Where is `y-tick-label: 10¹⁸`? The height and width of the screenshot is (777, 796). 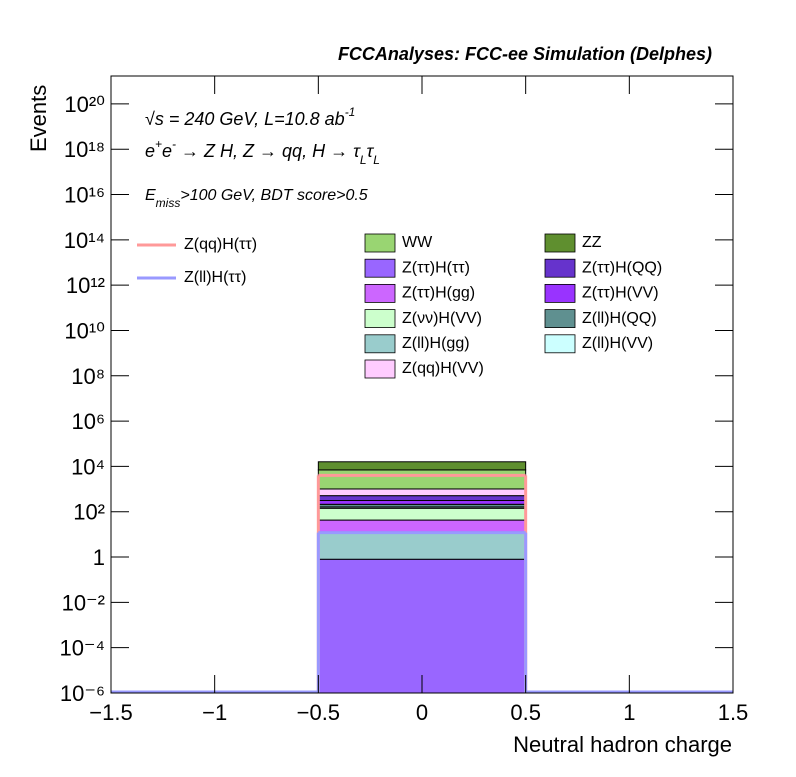
y-tick-label: 10¹⁸ is located at coordinates (84, 149).